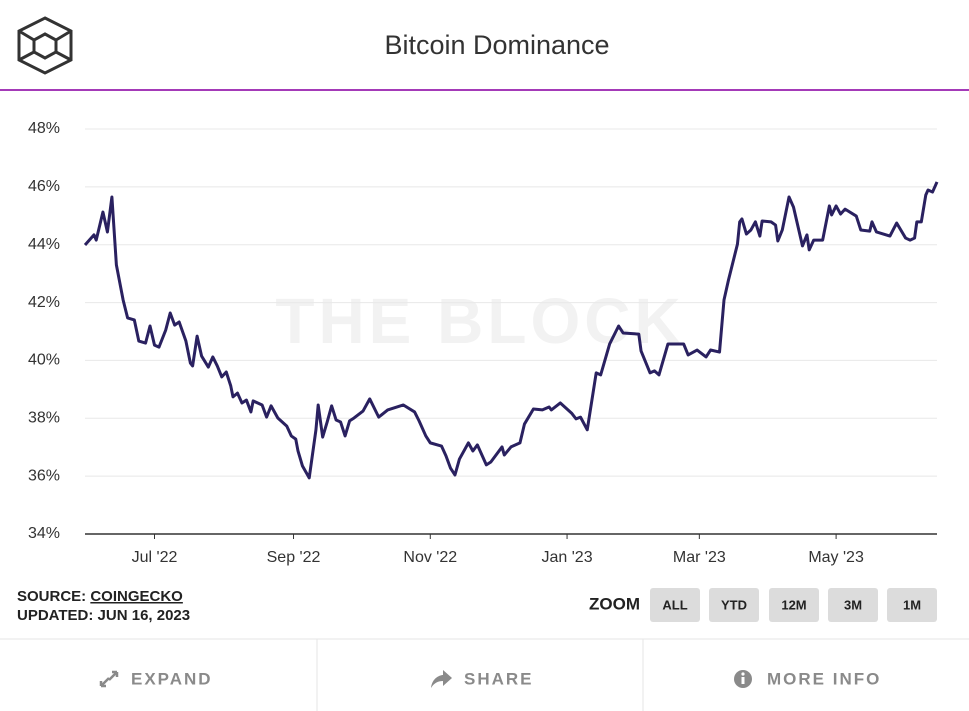  Describe the element at coordinates (109, 679) in the screenshot. I see `expand-icon` at that location.